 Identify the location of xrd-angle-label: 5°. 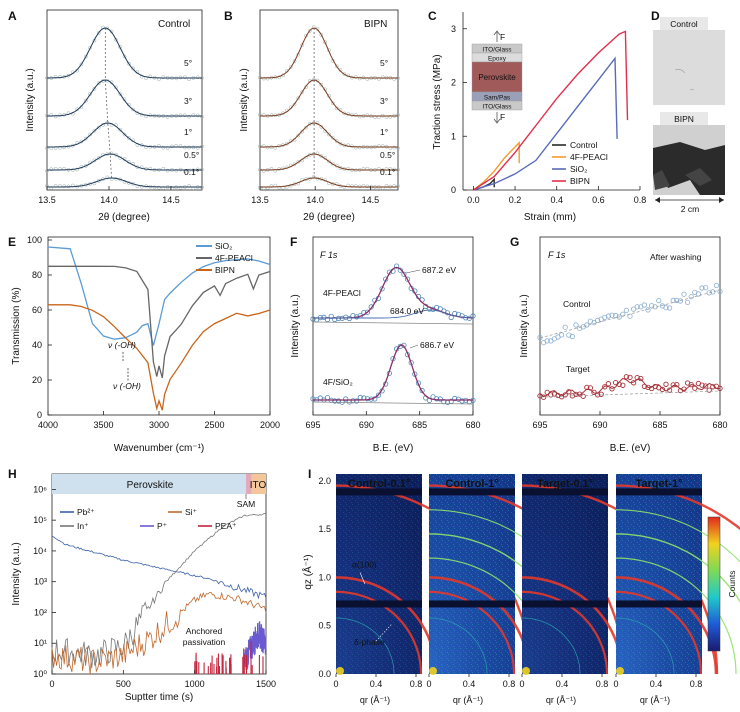
(384, 63).